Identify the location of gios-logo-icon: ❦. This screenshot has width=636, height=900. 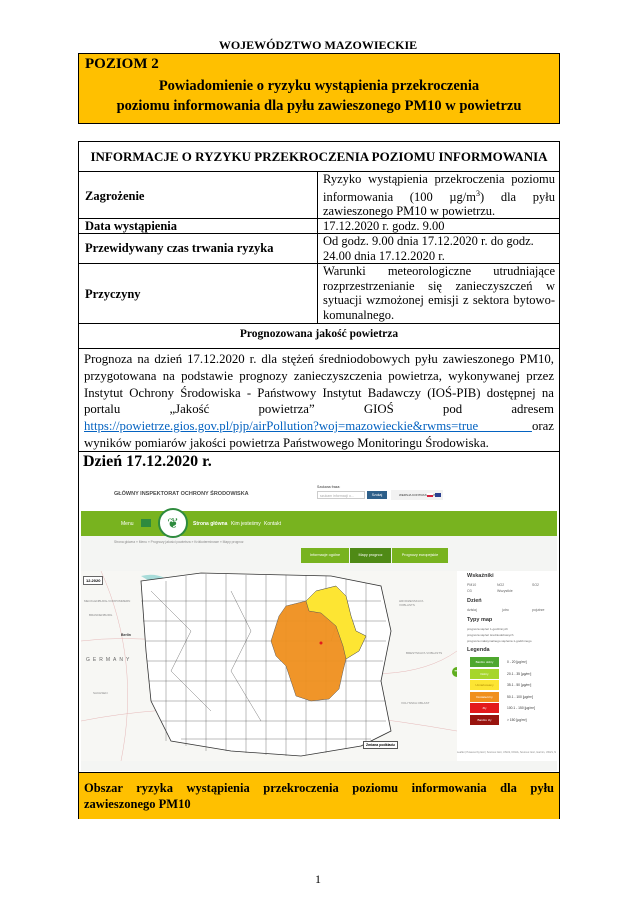
(173, 523).